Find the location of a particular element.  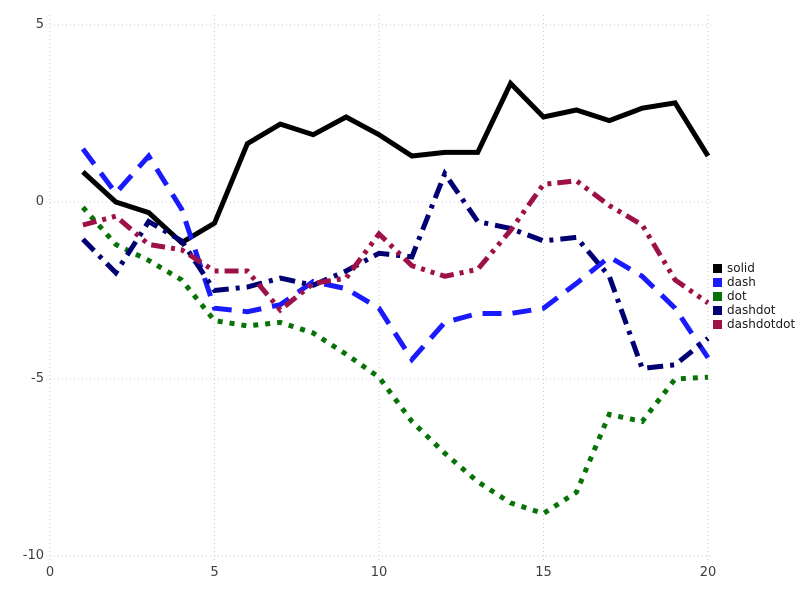

legend-label: dashdotdot is located at coordinates (761, 324).